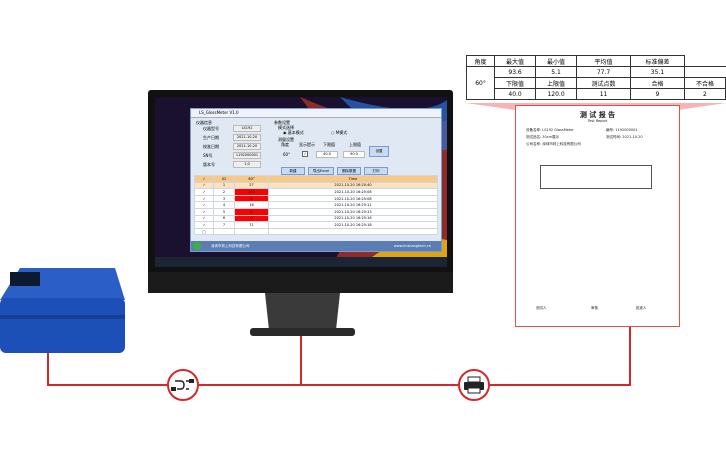 This screenshot has width=726, height=450. I want to click on status-website: www.linshangtech.cn, so click(412, 246).